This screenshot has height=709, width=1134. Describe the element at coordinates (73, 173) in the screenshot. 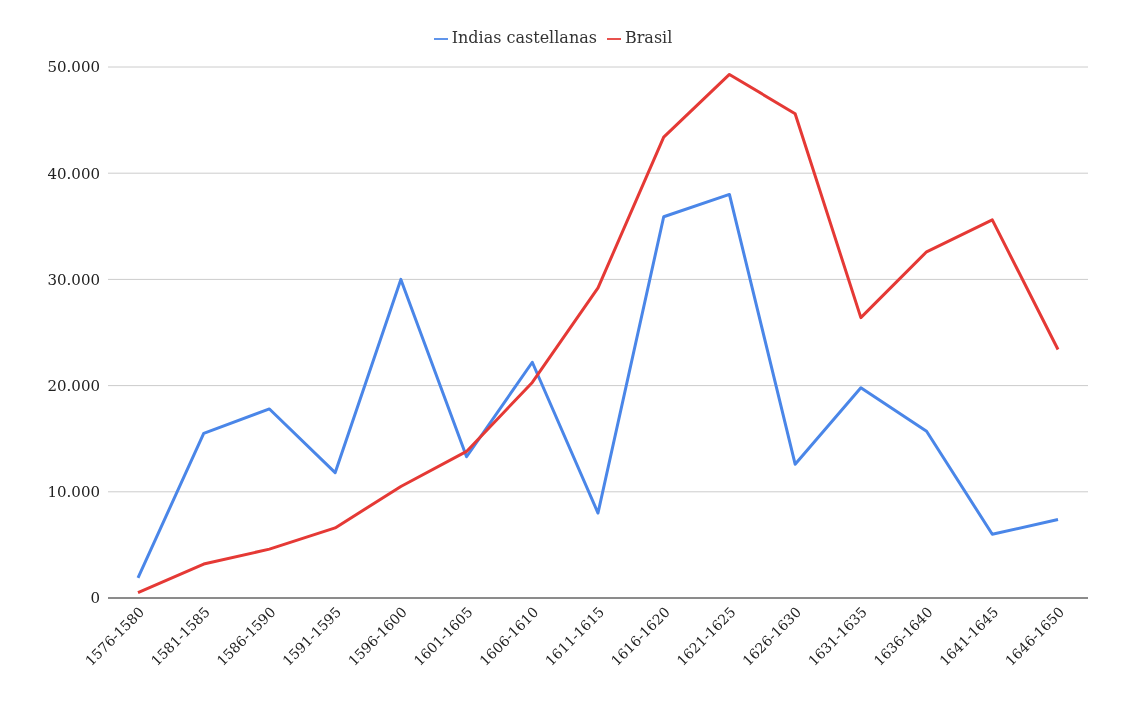

I see `y-tick-label: 40.000` at that location.